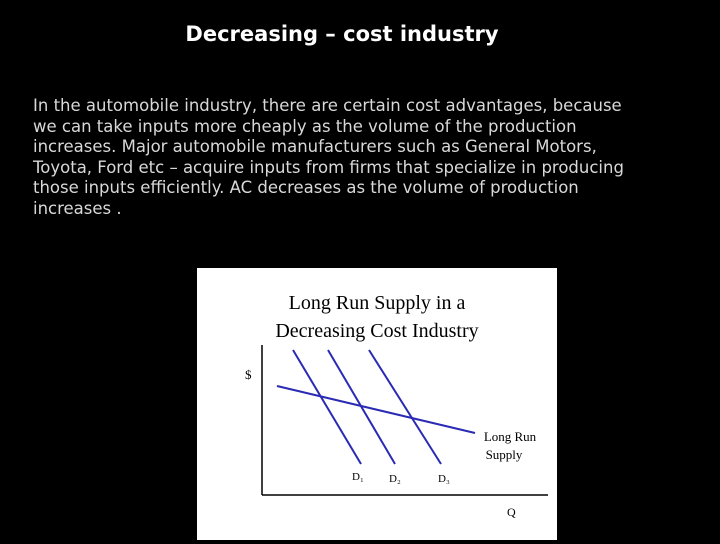  Describe the element at coordinates (248, 374) in the screenshot. I see `y-axis-label: $` at that location.